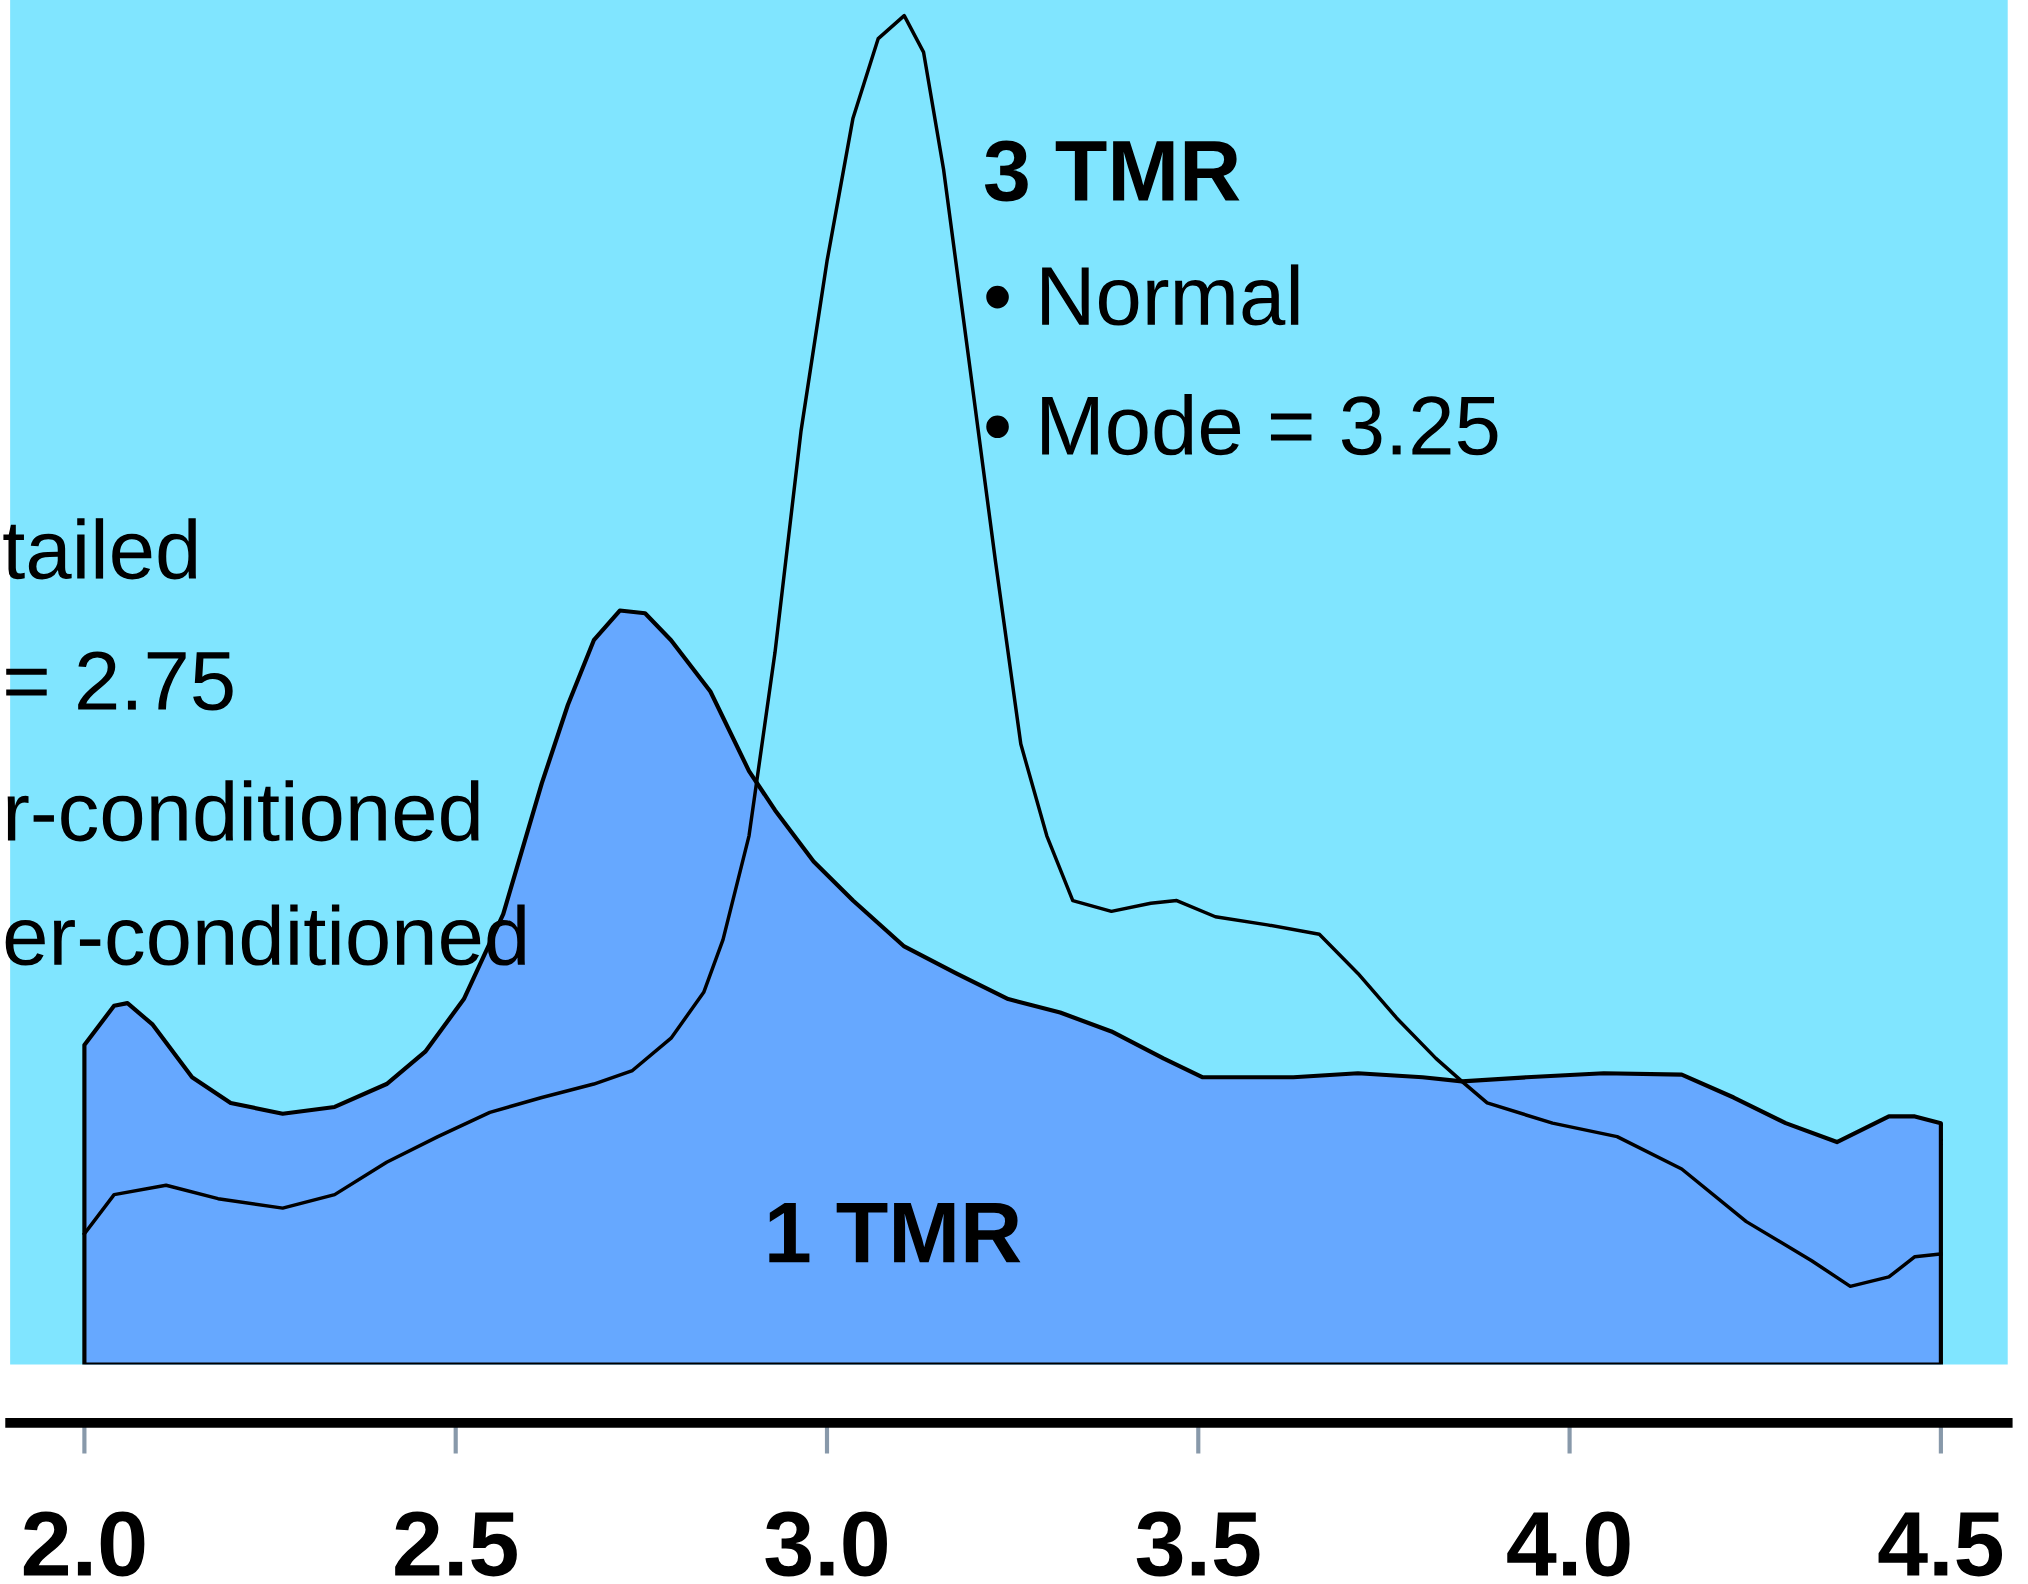 The width and height of the screenshot is (2028, 1584). What do you see at coordinates (1198, 1544) in the screenshot?
I see `x-tick-label: 3.5` at bounding box center [1198, 1544].